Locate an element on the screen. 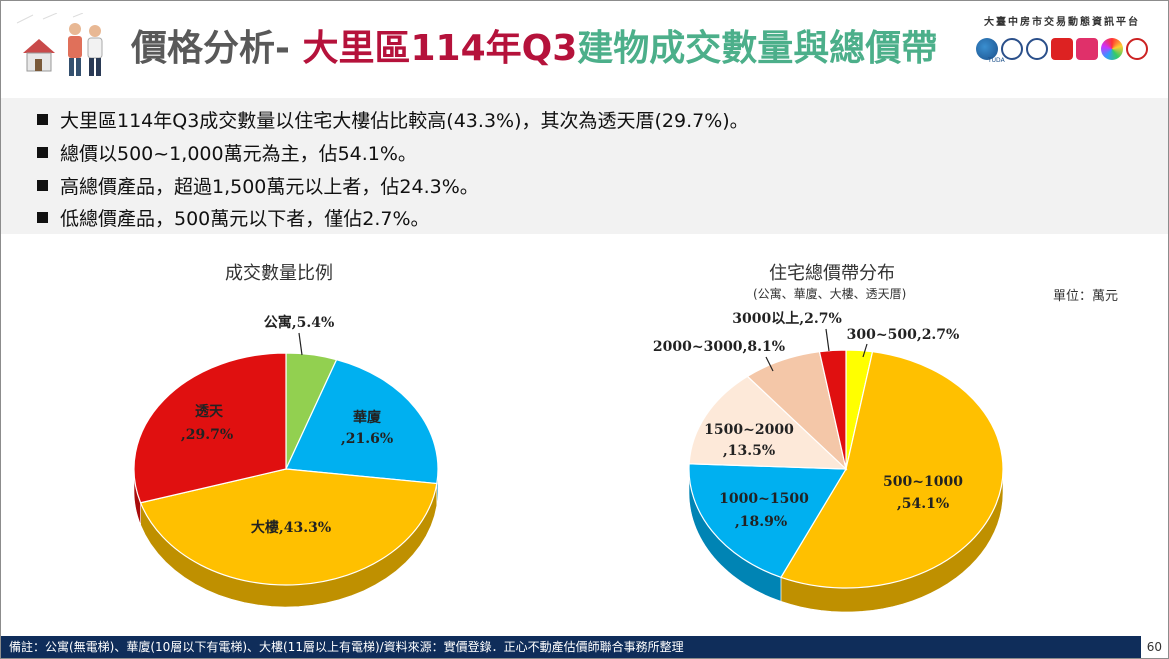 The width and height of the screenshot is (1169, 659). page-title: 價格分析- 大里區114年Q3建物成交數量與總價帶 is located at coordinates (534, 45).